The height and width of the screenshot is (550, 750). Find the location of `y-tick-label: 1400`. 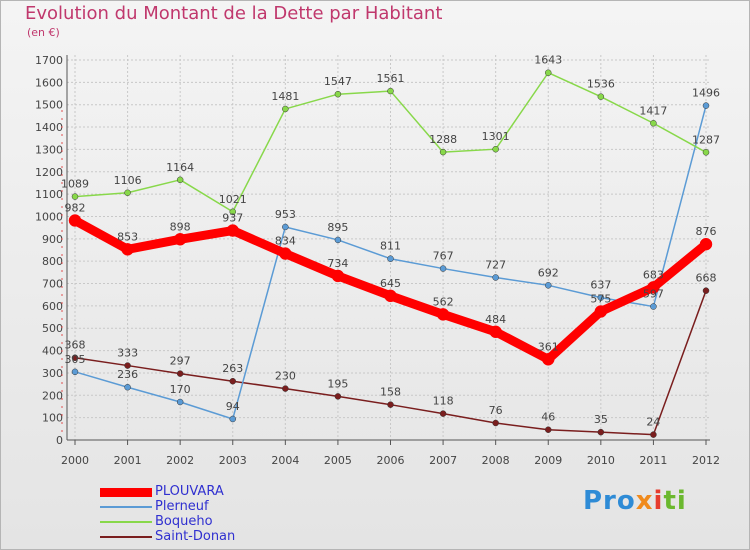

y-tick-label: 1400 is located at coordinates (49, 127).